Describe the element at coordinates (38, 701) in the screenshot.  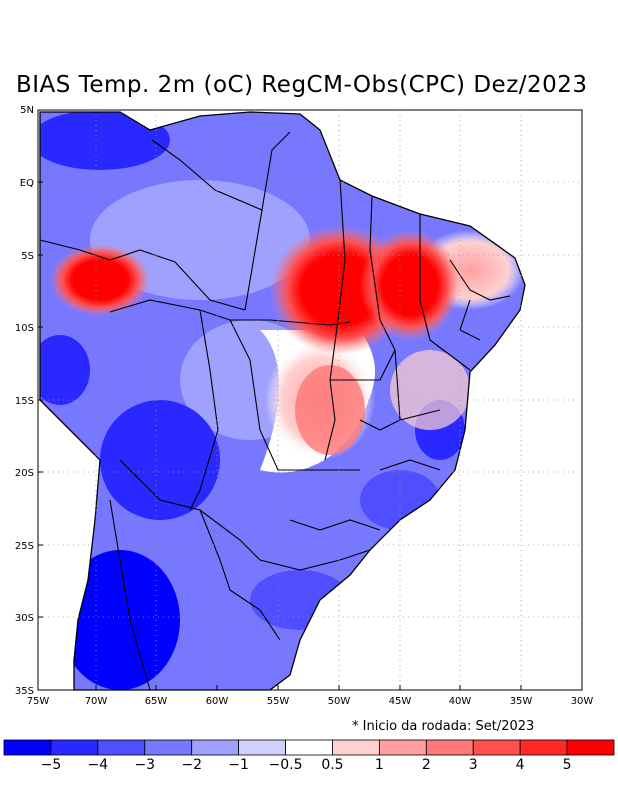
I see `lon-label: 75W` at that location.